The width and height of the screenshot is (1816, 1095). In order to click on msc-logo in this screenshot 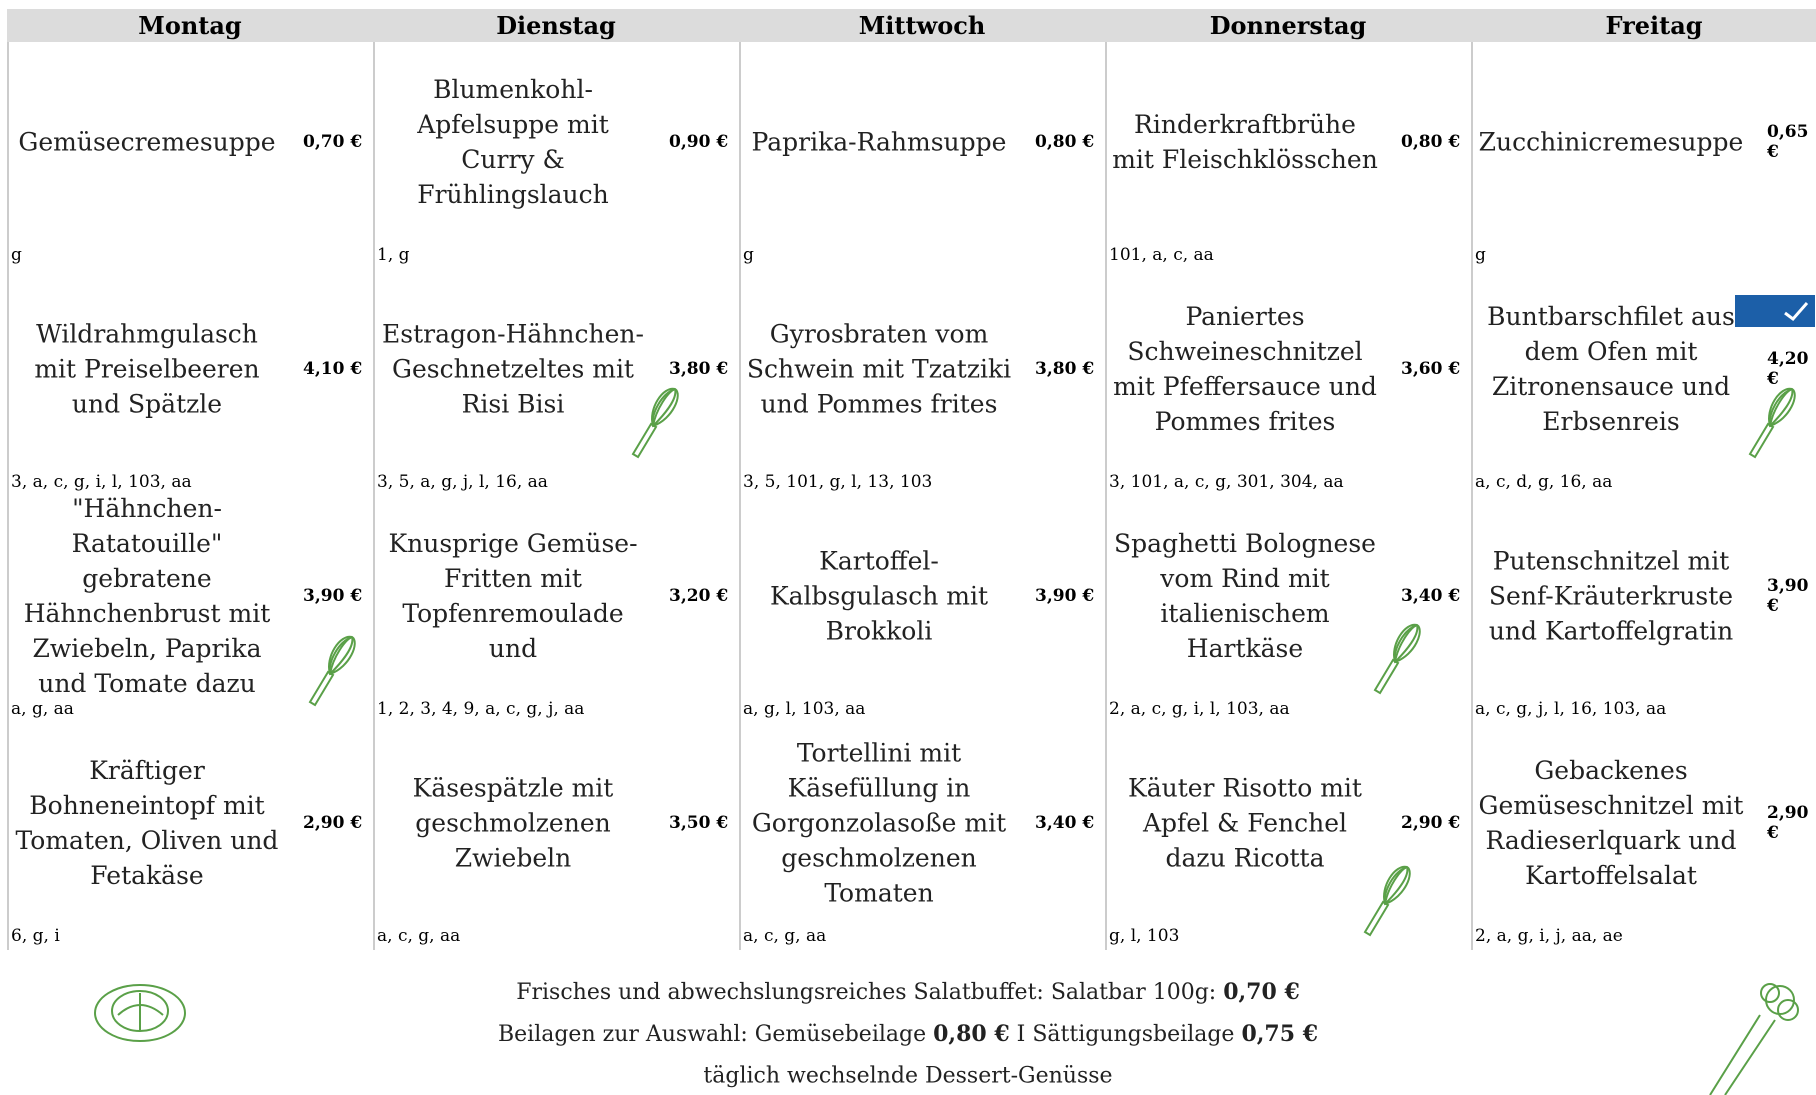, I will do `click(1775, 311)`.